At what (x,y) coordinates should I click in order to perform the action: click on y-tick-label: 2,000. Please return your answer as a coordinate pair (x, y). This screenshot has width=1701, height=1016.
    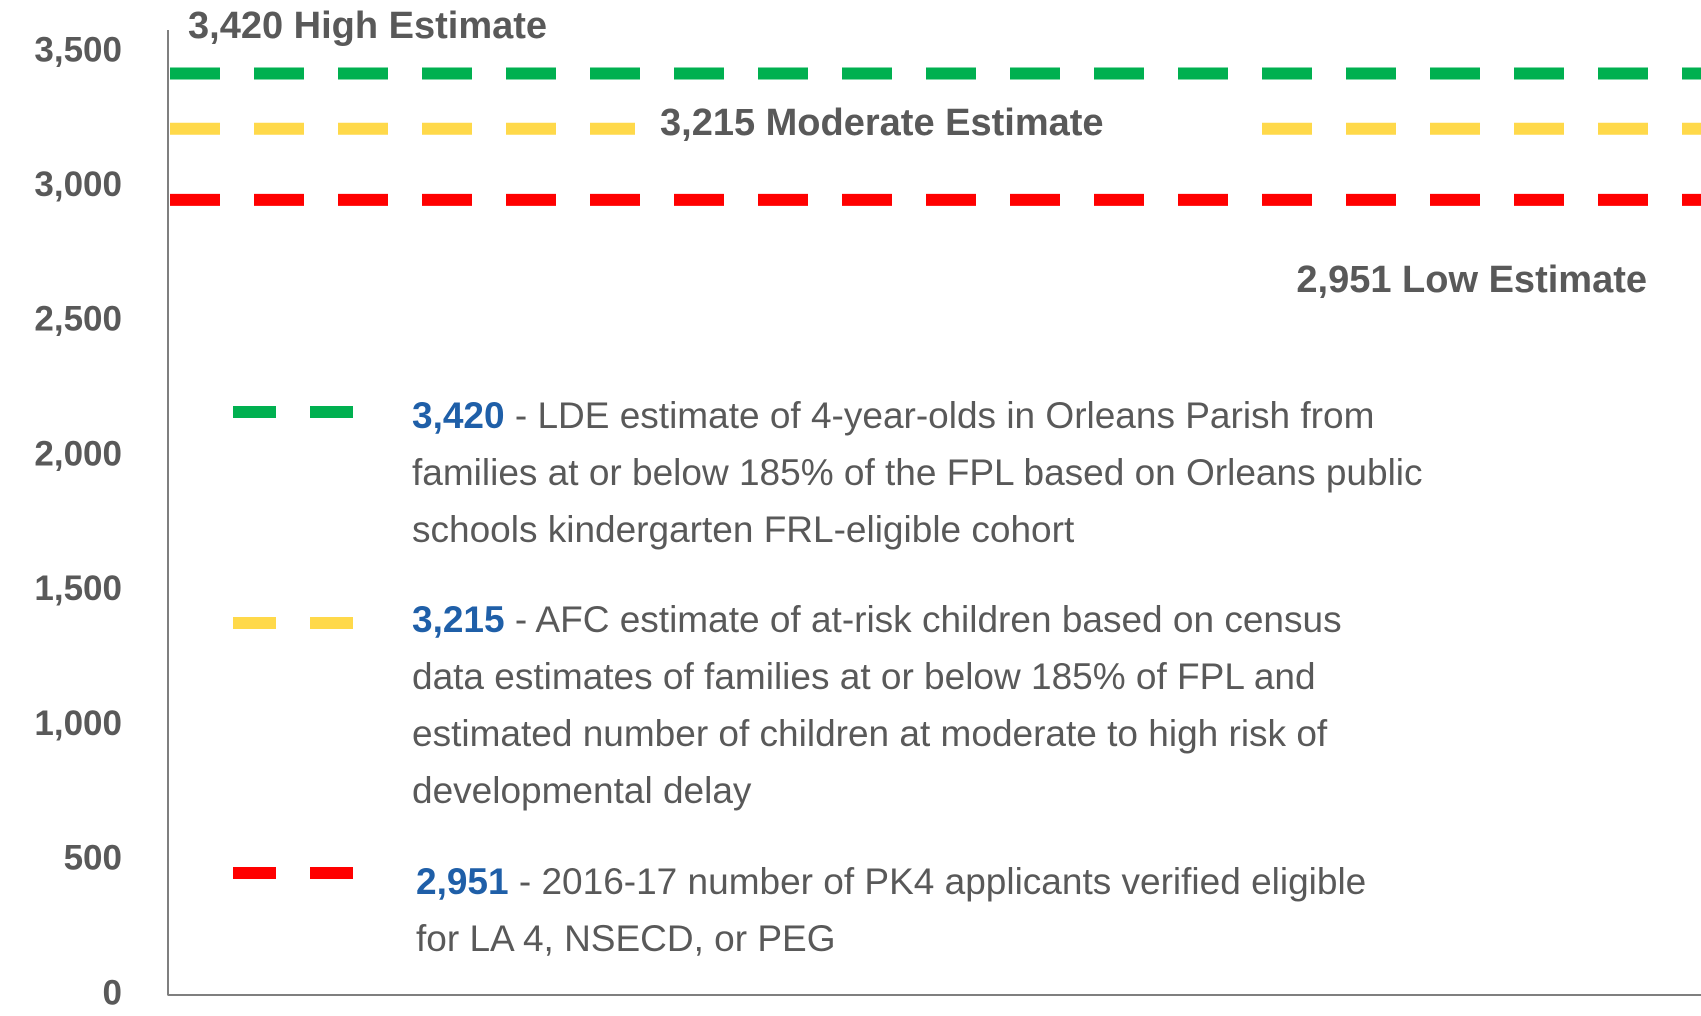
    Looking at the image, I should click on (78, 453).